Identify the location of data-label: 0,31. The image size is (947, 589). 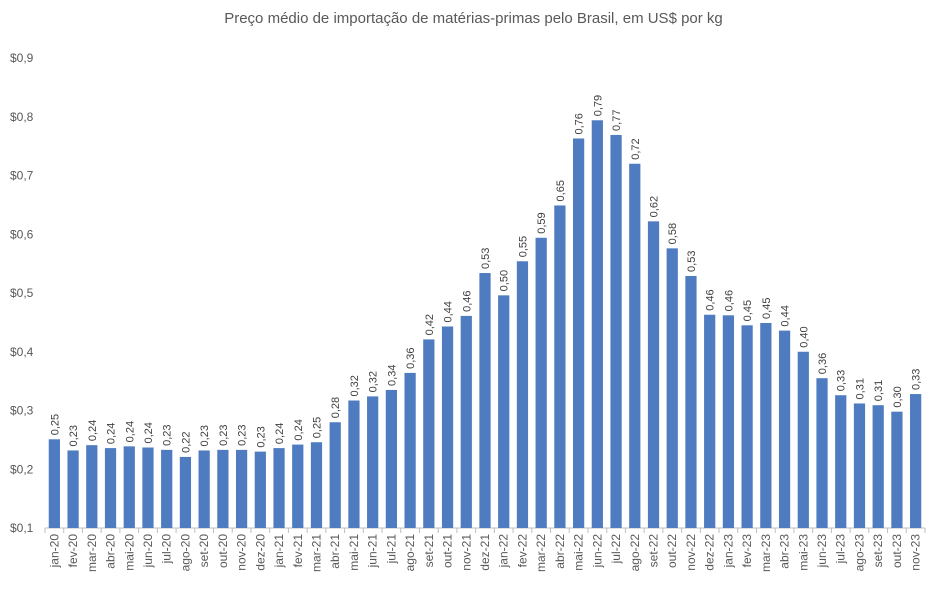
(879, 390).